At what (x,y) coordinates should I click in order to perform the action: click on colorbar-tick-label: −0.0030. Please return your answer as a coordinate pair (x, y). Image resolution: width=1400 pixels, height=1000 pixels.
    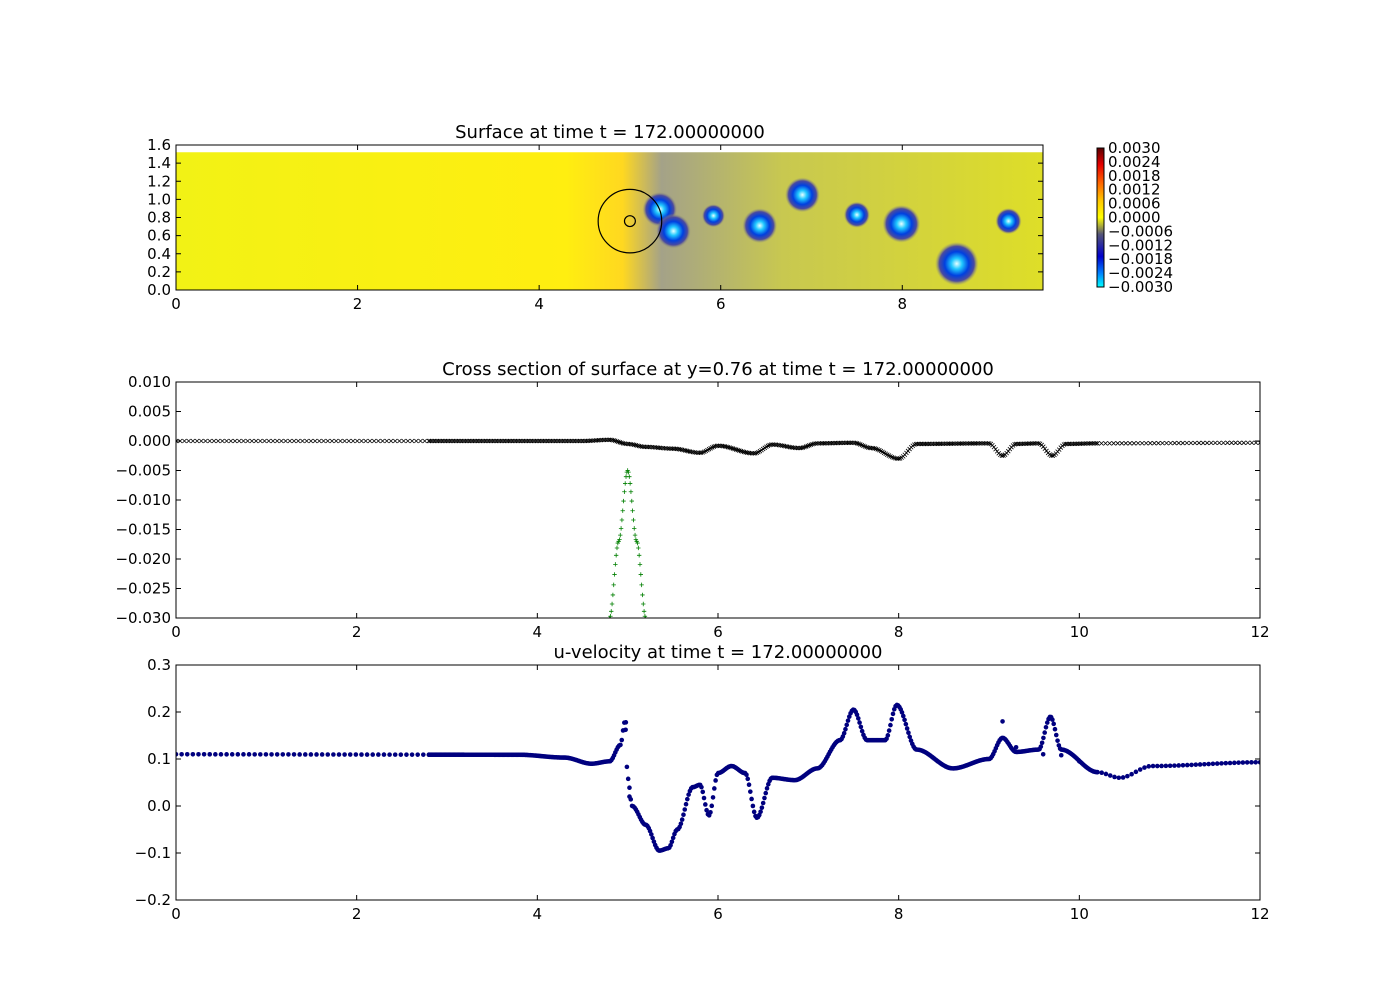
    Looking at the image, I should click on (1140, 287).